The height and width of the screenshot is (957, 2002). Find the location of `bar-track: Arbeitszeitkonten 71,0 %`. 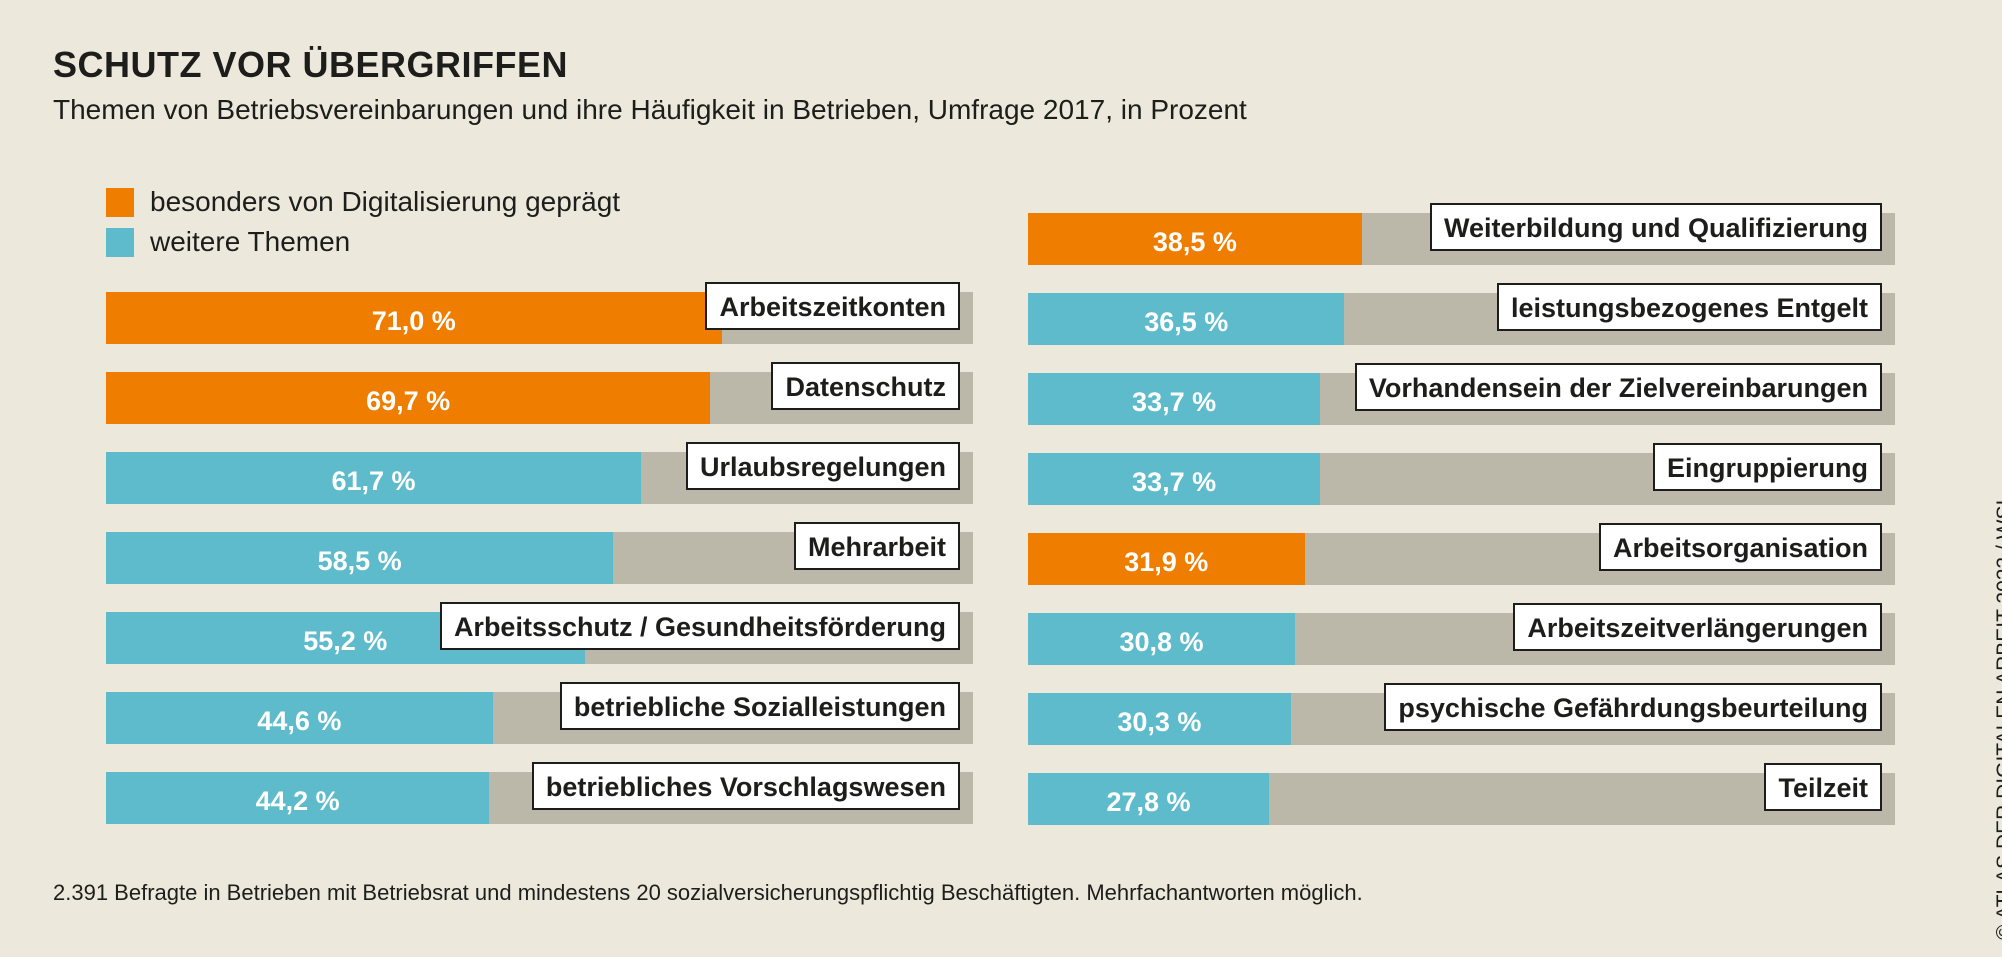

bar-track: Arbeitszeitkonten 71,0 % is located at coordinates (539, 313).